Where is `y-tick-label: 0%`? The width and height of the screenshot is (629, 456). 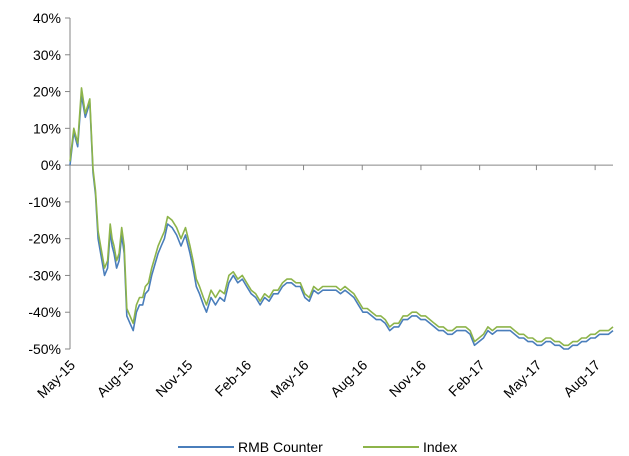
y-tick-label: 0% is located at coordinates (51, 165).